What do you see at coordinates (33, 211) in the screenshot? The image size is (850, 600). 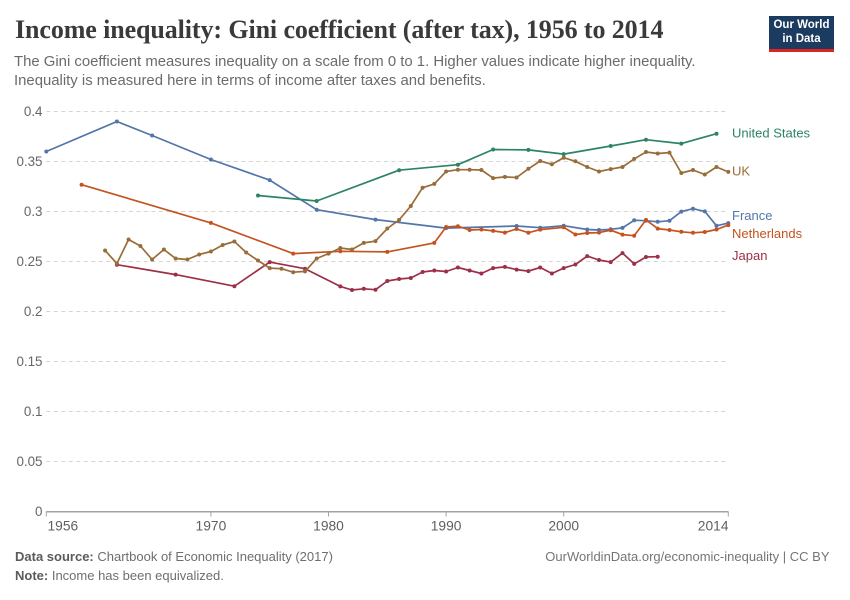 I see `svg-text: 0.3` at bounding box center [33, 211].